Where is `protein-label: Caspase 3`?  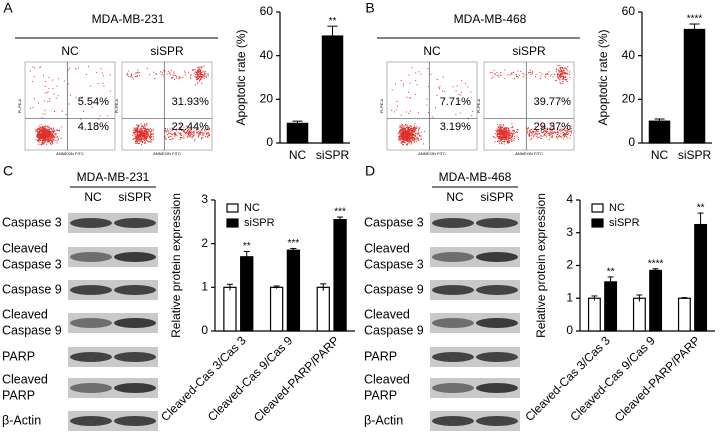 protein-label: Caspase 3 is located at coordinates (32, 264).